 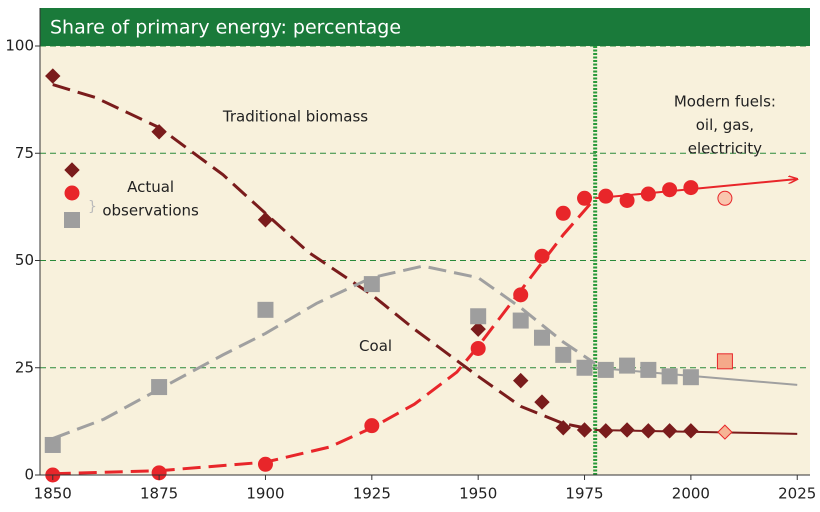 What do you see at coordinates (150, 211) in the screenshot?
I see `annotation: observations` at bounding box center [150, 211].